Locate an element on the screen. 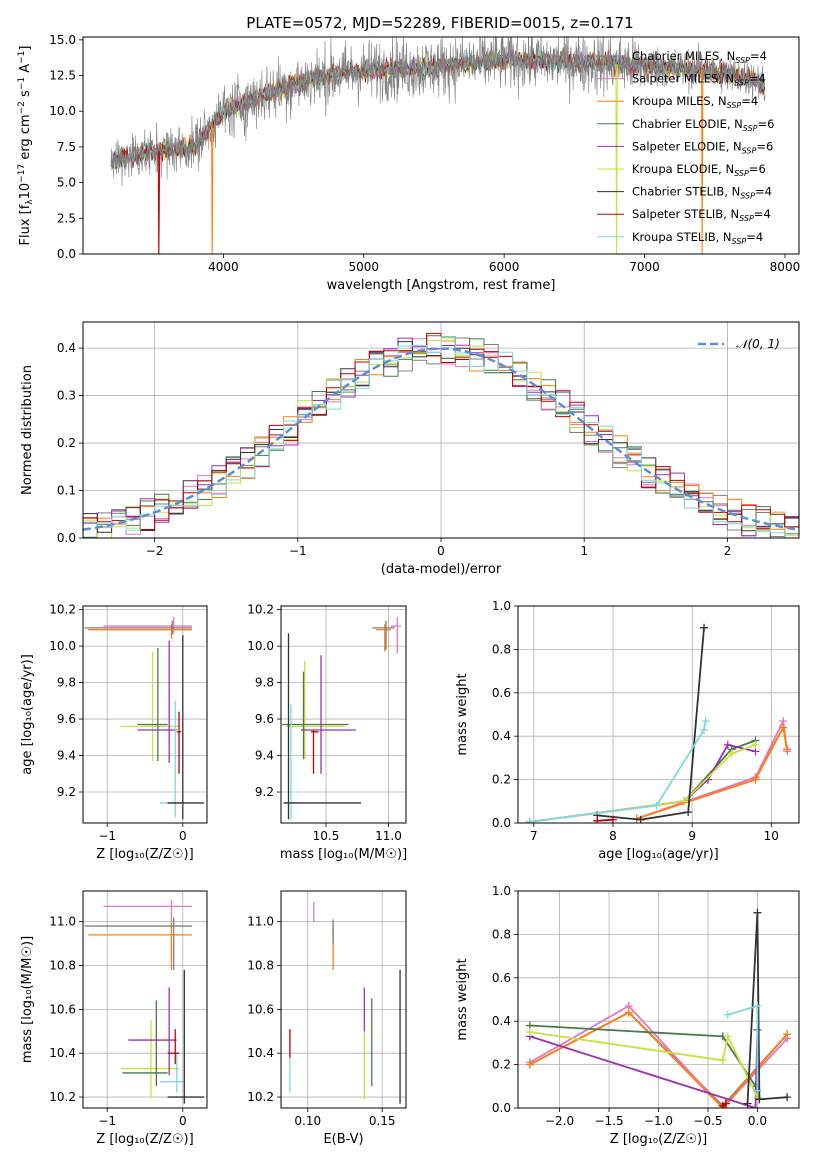 The height and width of the screenshot is (1170, 819). plot-area-age_vs_mass is located at coordinates (341, 718).